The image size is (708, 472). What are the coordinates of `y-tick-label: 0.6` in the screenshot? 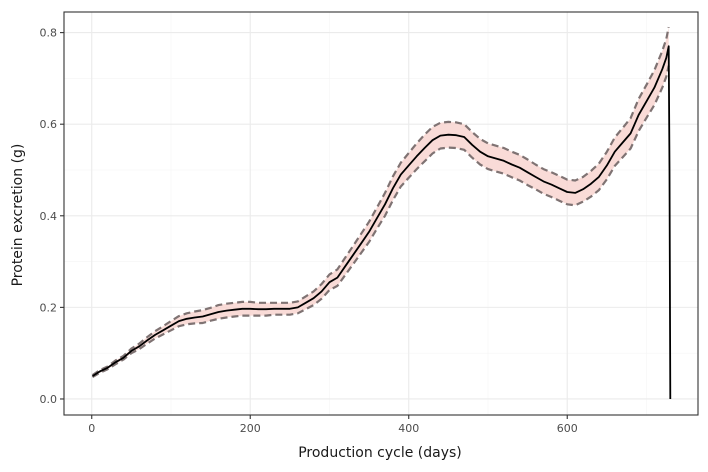 It's located at (49, 124).